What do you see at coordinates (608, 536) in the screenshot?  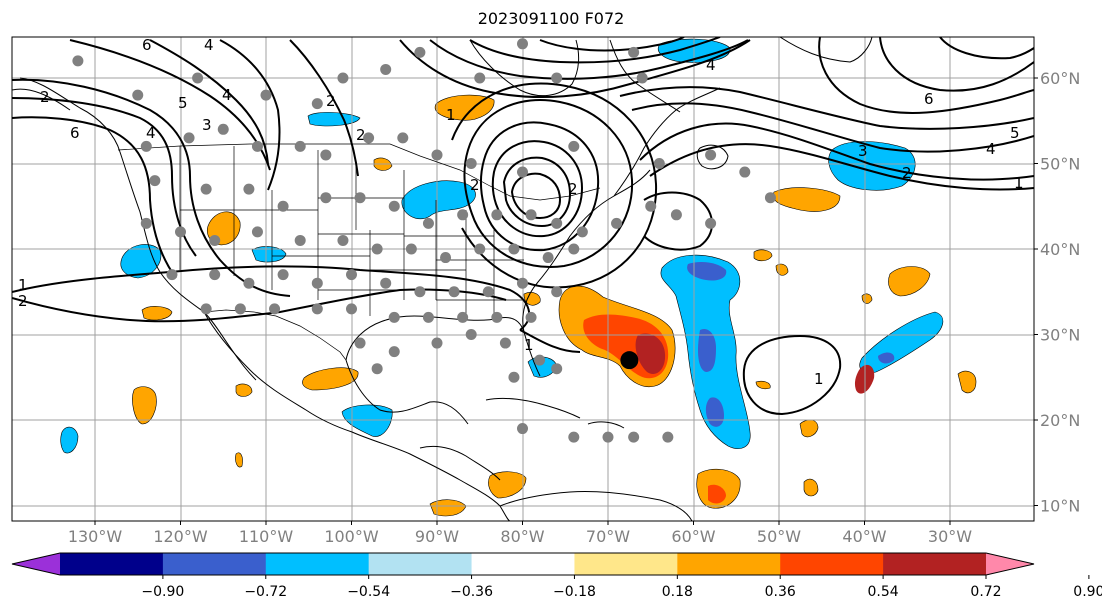 I see `longitude-tick-label: 70°W` at bounding box center [608, 536].